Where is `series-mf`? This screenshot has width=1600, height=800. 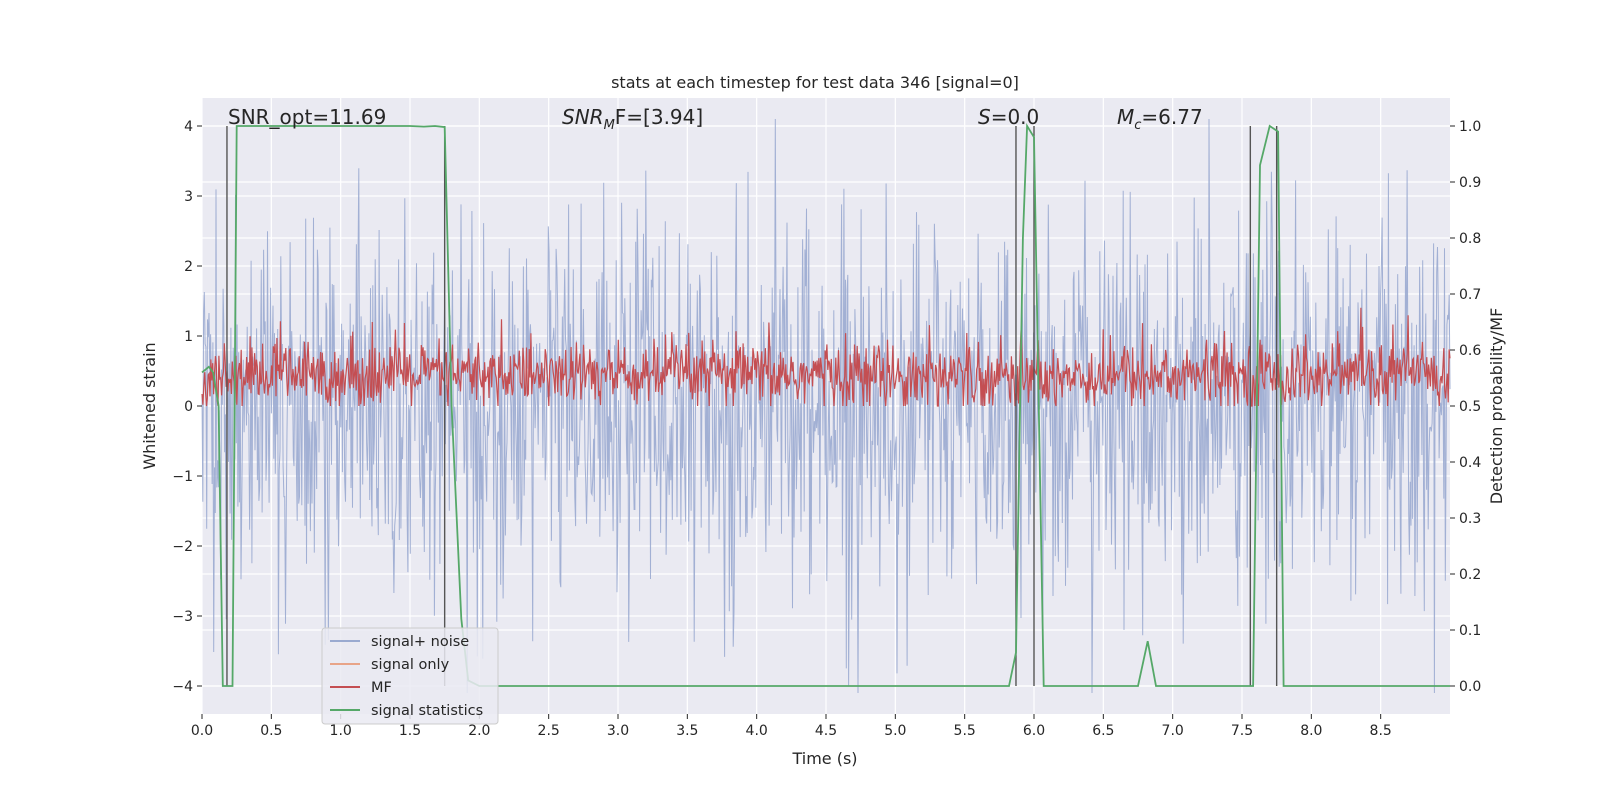 series-mf is located at coordinates (826, 357).